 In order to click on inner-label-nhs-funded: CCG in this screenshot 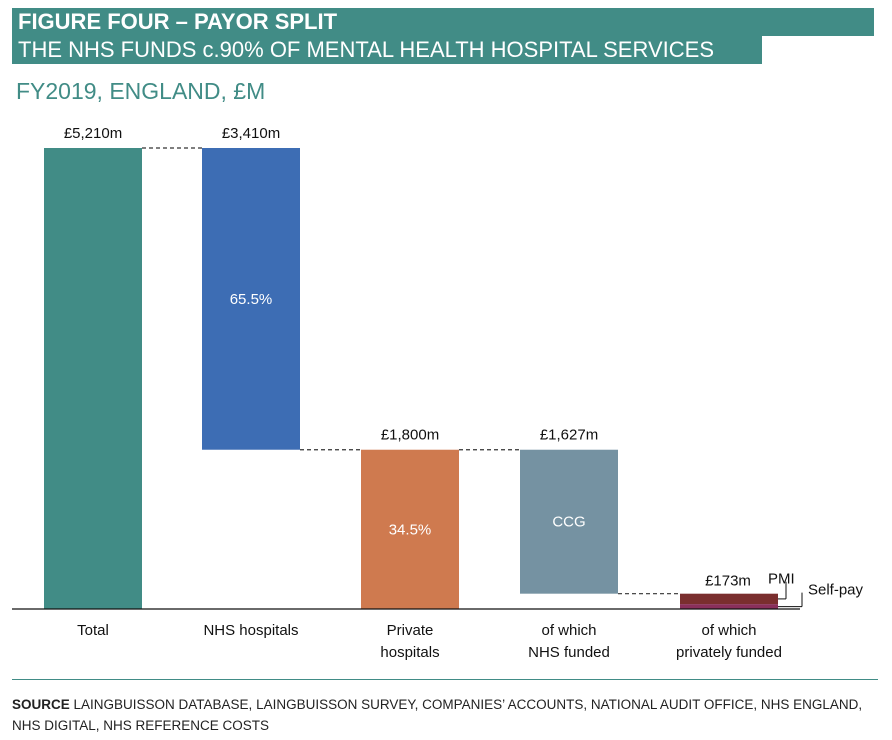, I will do `click(568, 522)`.